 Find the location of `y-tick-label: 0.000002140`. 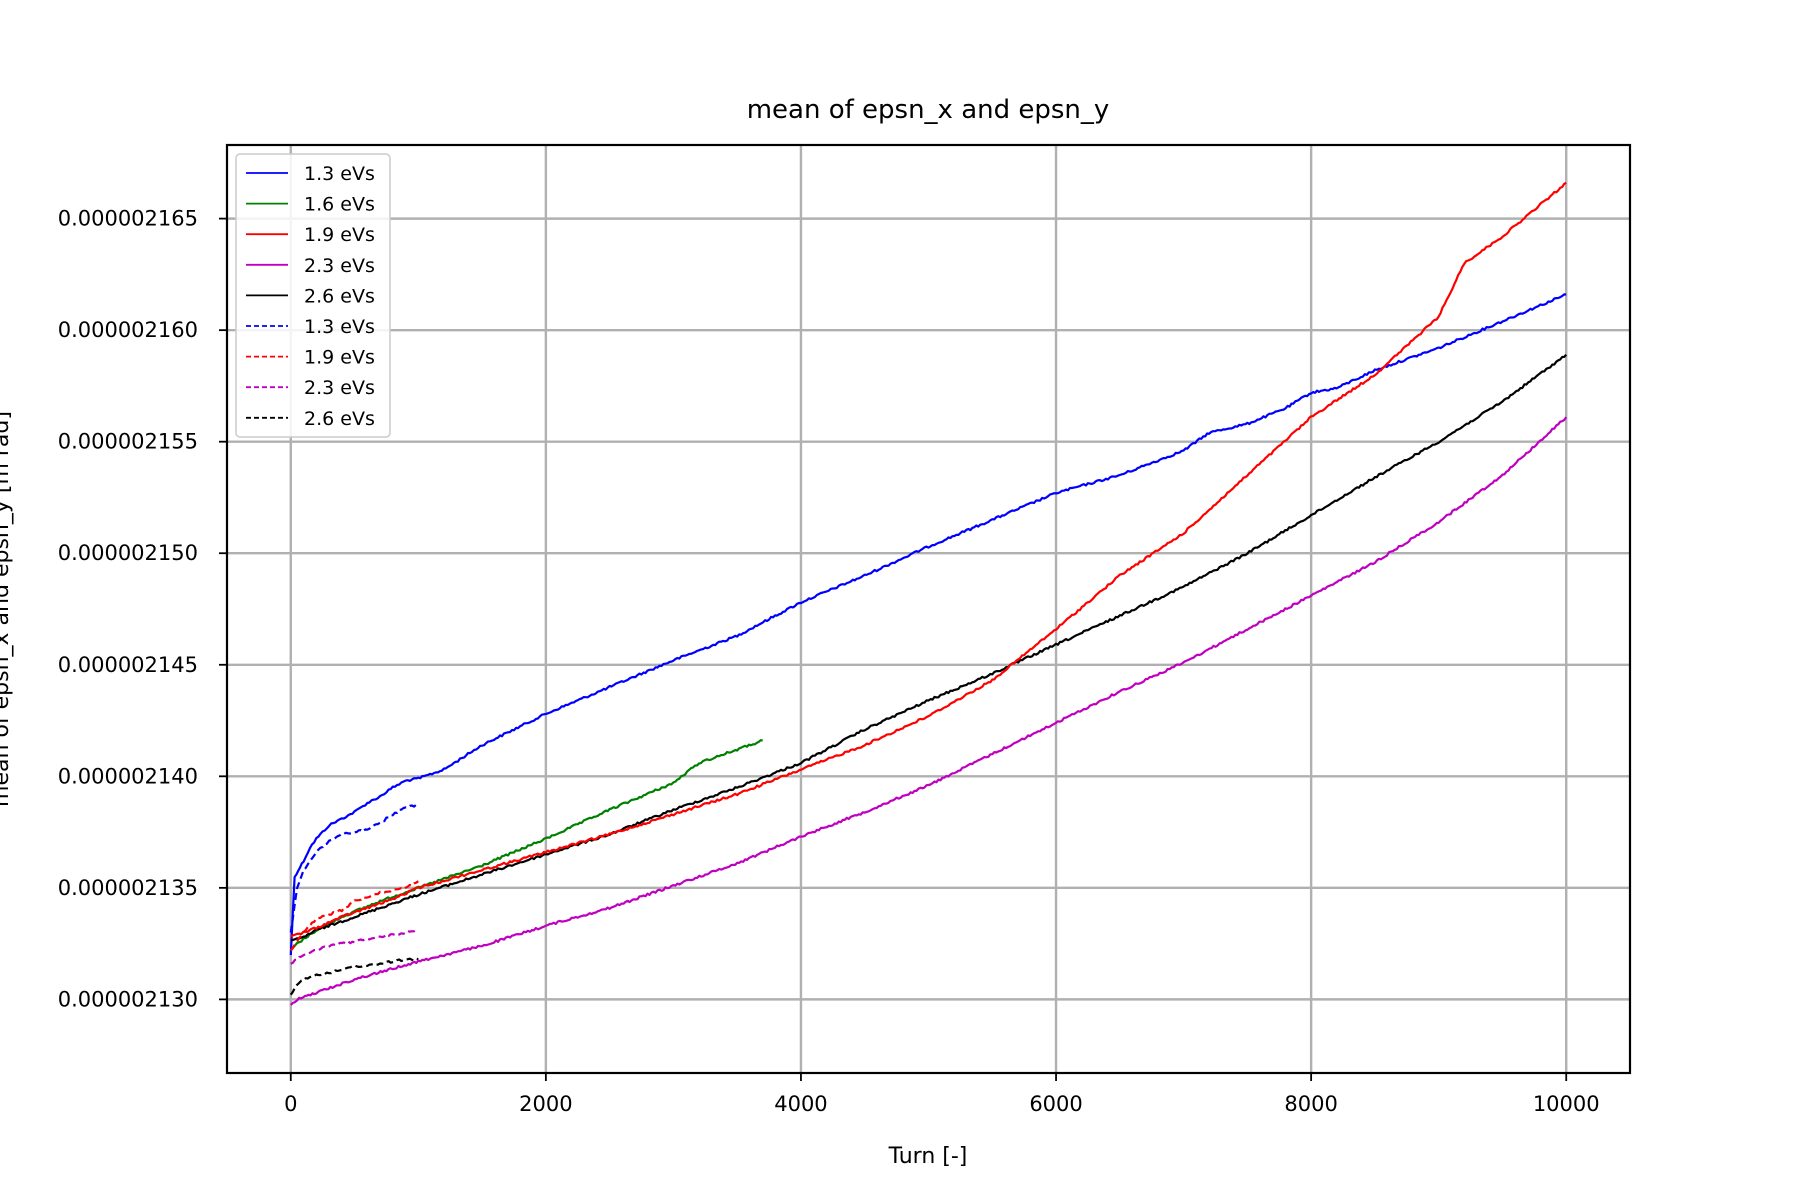

y-tick-label: 0.000002140 is located at coordinates (128, 776).